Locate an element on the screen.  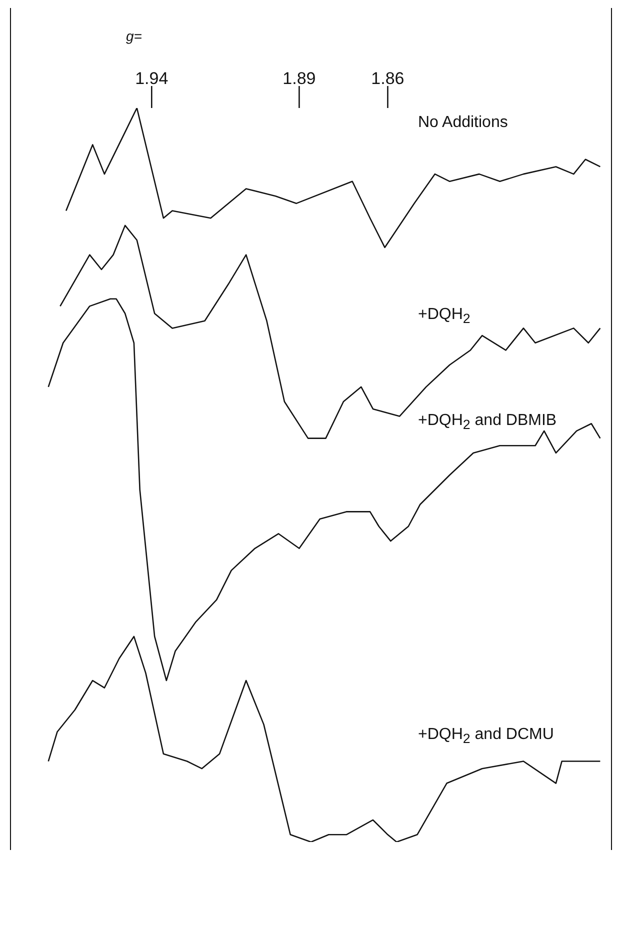
text: No Additions is located at coordinates (463, 123).